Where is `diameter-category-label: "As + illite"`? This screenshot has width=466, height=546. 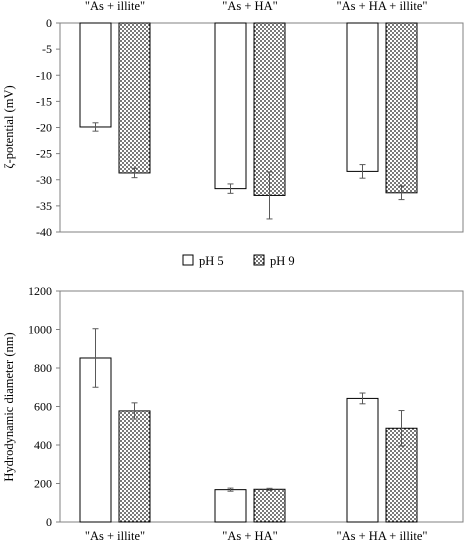 diameter-category-label: "As + illite" is located at coordinates (115, 536).